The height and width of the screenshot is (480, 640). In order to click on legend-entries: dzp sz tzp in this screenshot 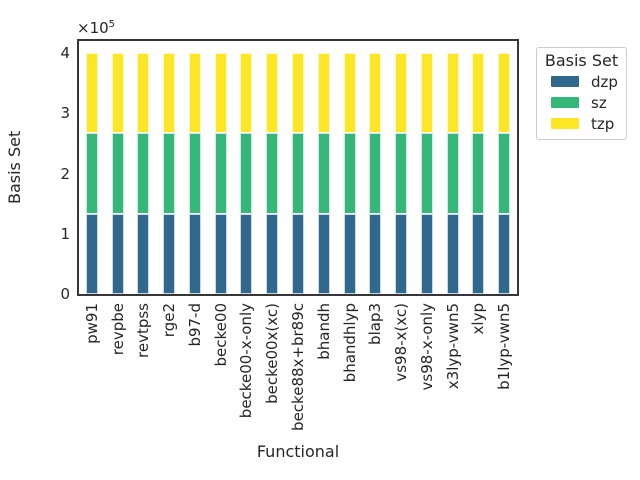, I will do `click(581, 102)`.